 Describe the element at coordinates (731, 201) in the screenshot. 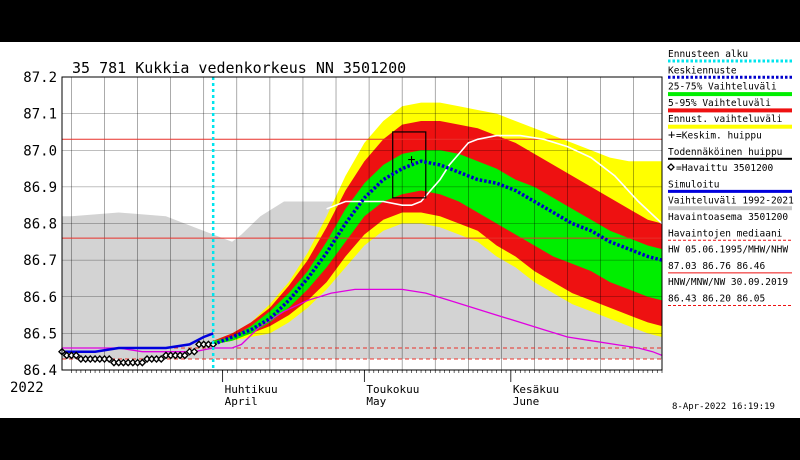

I see `legend-label: Vaihteluväli 1992-2021` at that location.